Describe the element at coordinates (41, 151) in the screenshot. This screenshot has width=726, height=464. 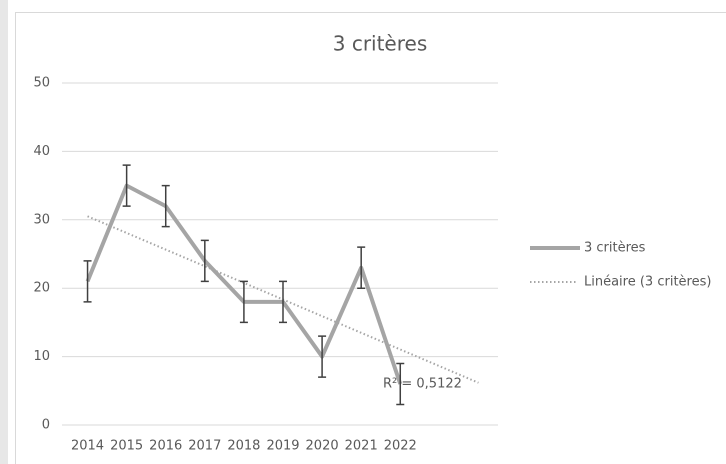
I see `y-tick-label: 40` at that location.